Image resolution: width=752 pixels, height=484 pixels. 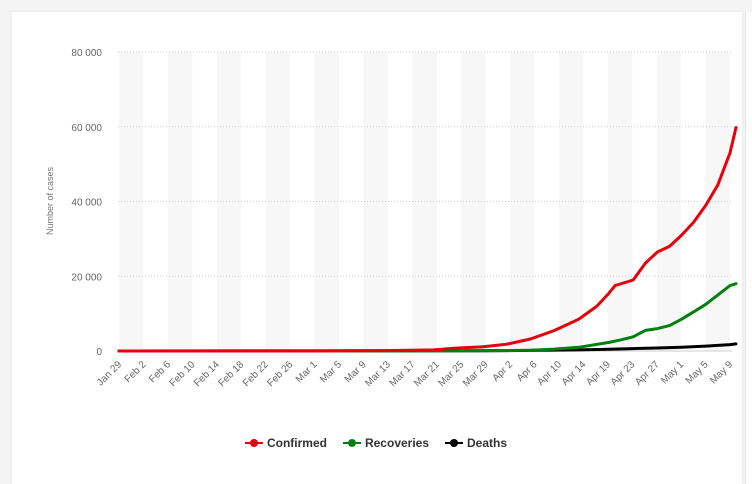 What do you see at coordinates (549, 373) in the screenshot?
I see `x-tick-label: Apr 10` at bounding box center [549, 373].